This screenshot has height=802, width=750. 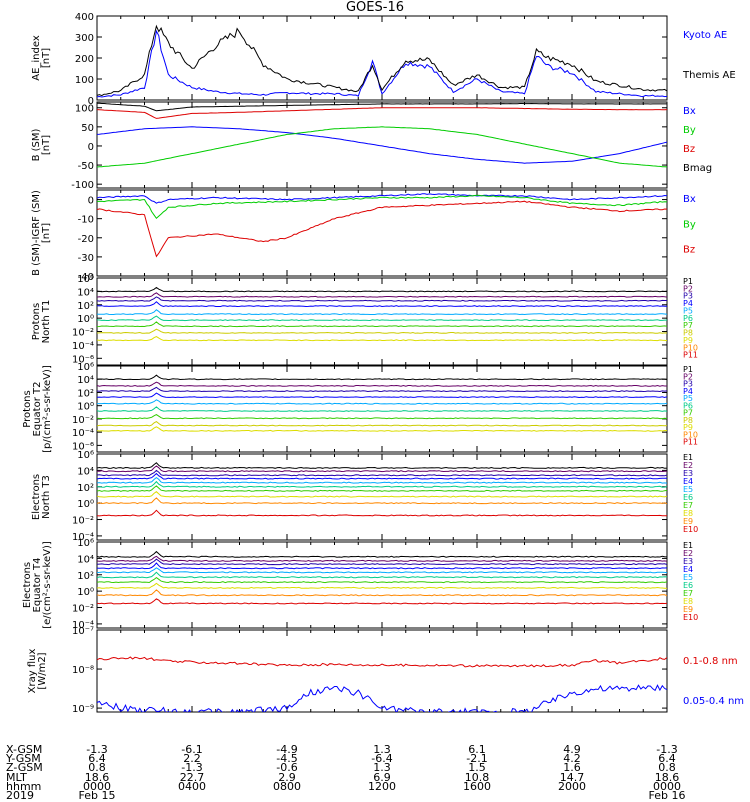 I want to click on series-line-e5, so click(x=382, y=570).